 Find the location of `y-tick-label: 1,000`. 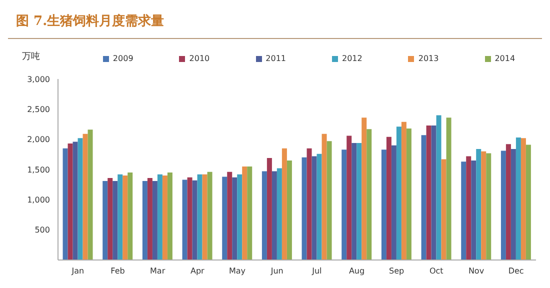

y-tick-label: 1,000 is located at coordinates (38, 200).